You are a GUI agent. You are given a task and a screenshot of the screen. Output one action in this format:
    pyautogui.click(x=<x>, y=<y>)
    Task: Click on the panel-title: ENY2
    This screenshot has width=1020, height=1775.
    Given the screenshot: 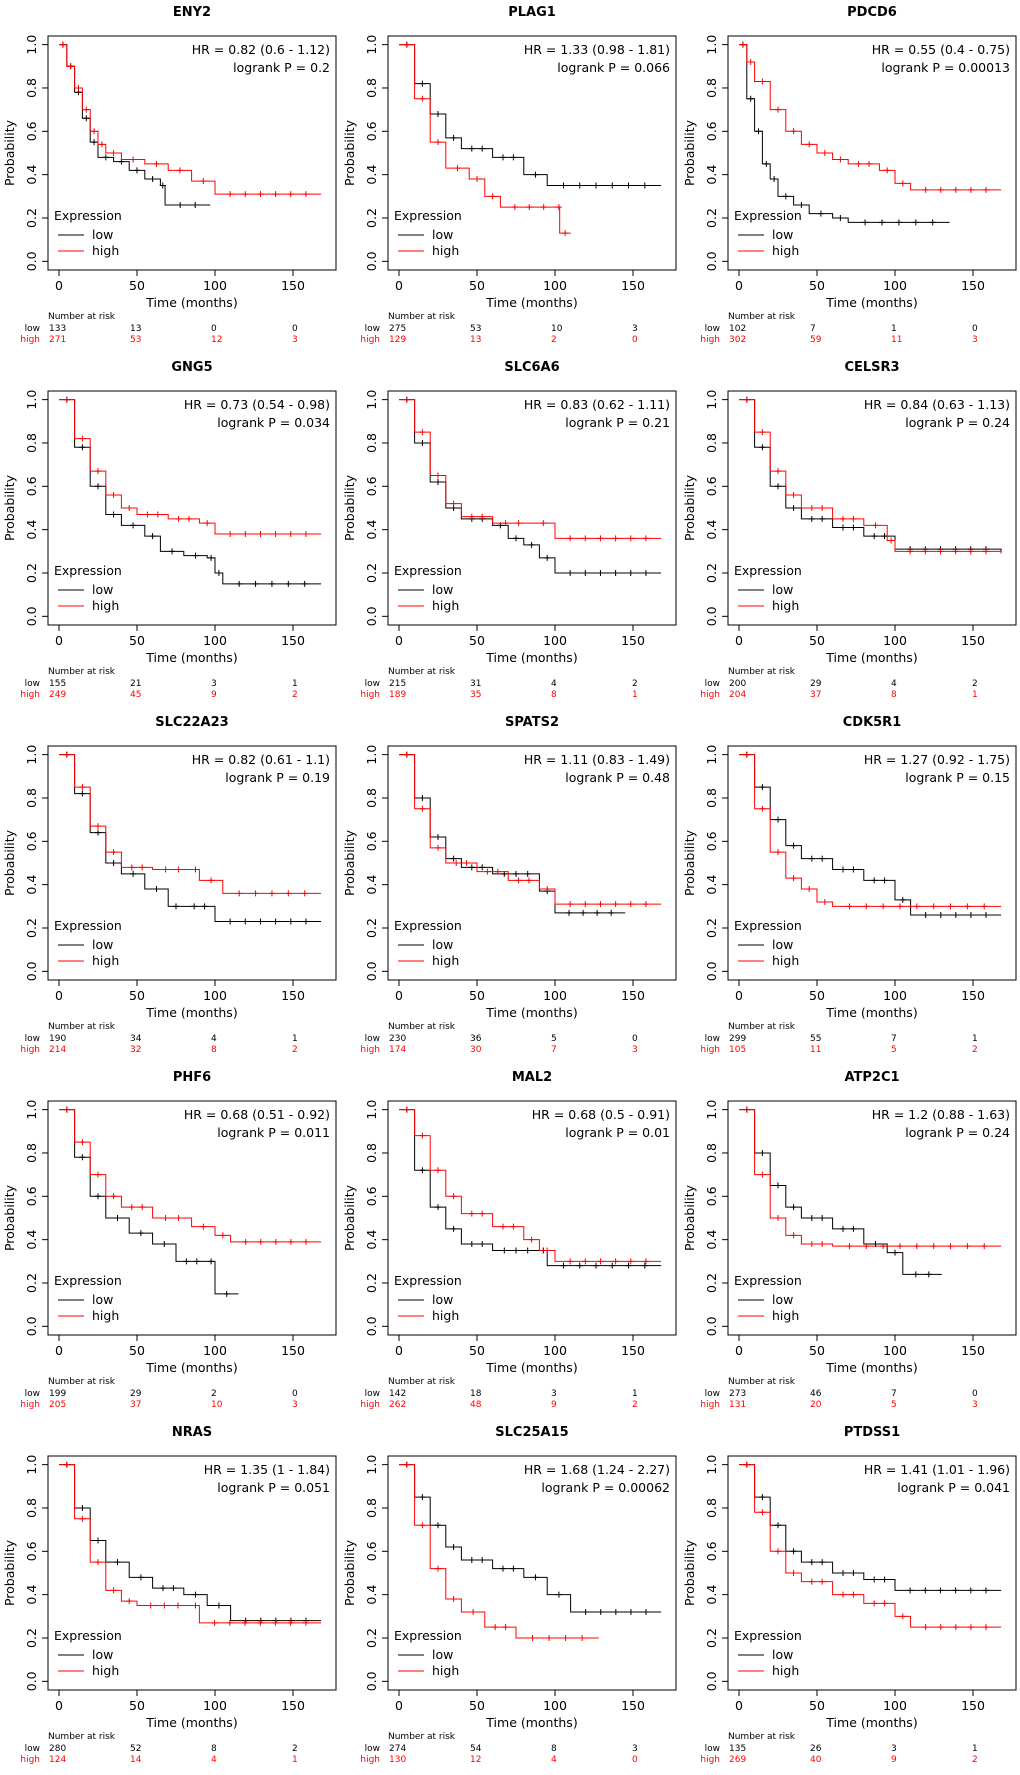 What is the action you would take?
    pyautogui.click(x=192, y=12)
    